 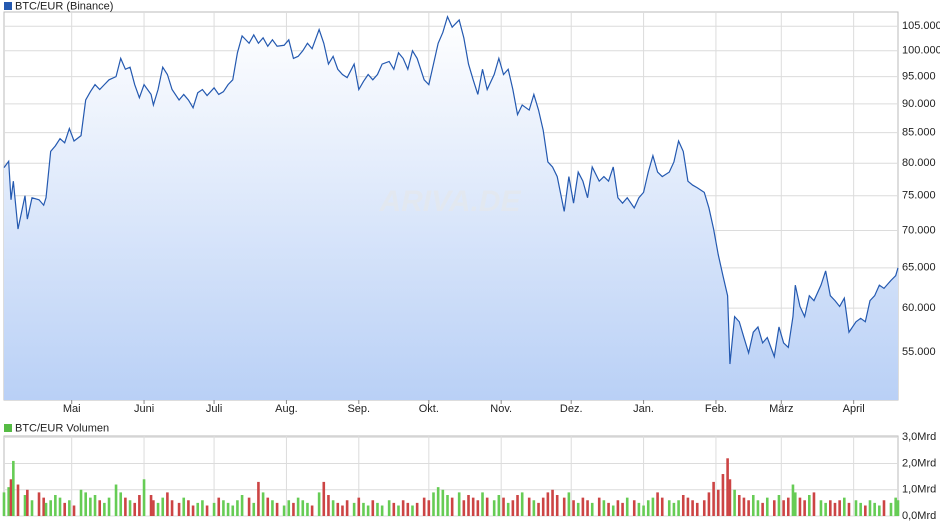 What do you see at coordinates (144, 409) in the screenshot?
I see `x-tick-label: Juni` at bounding box center [144, 409].